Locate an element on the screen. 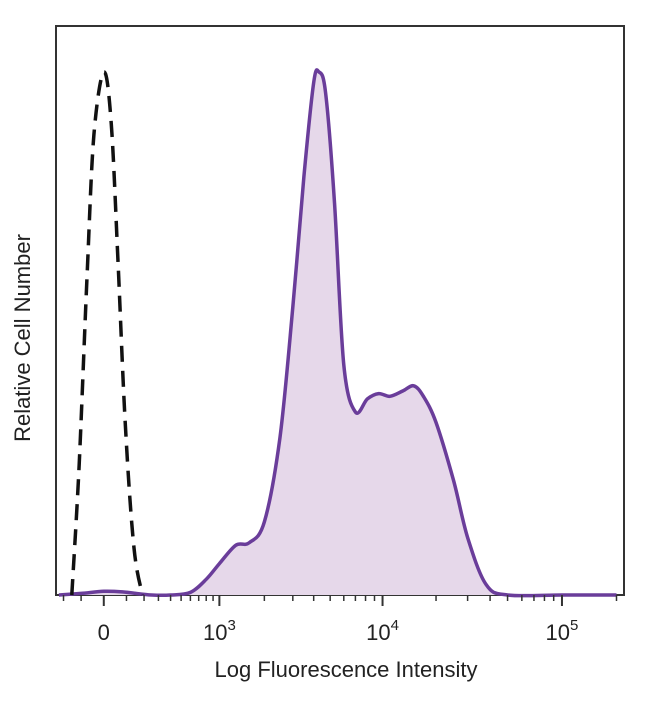 The height and width of the screenshot is (704, 650). x-tick-exponent: 3 is located at coordinates (231, 625).